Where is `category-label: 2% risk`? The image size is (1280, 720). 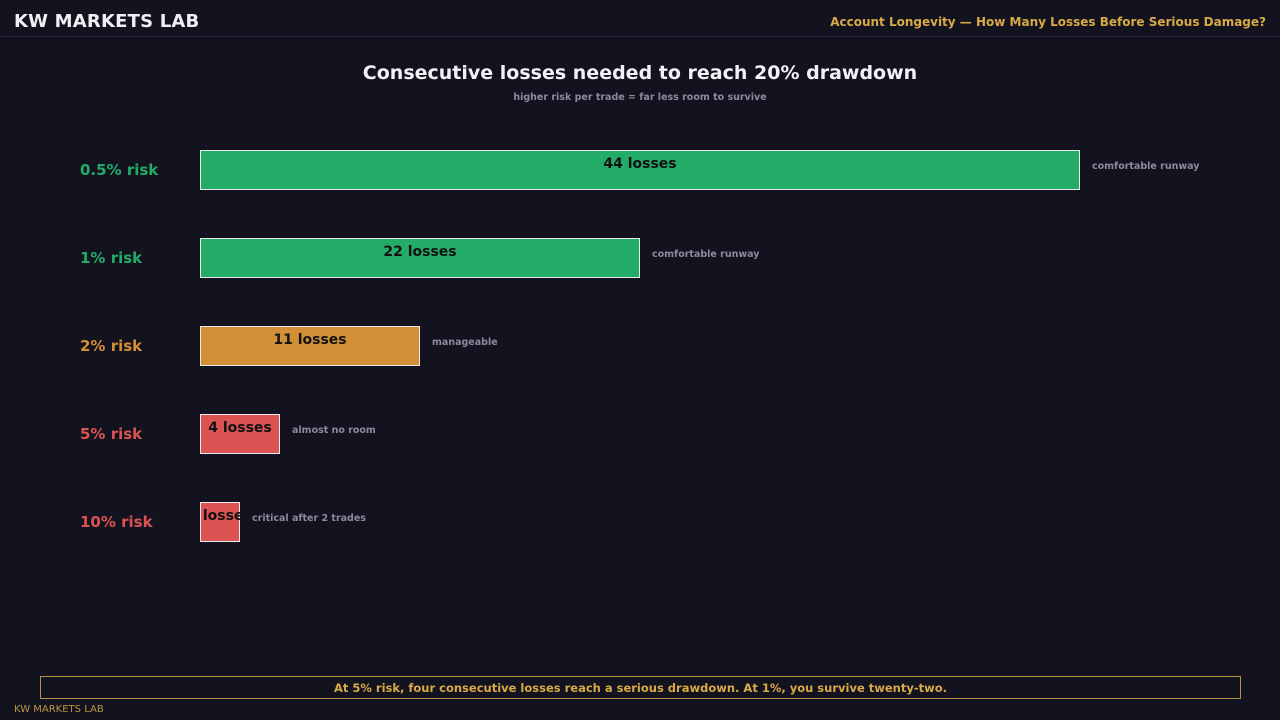
category-label: 2% risk is located at coordinates (111, 346).